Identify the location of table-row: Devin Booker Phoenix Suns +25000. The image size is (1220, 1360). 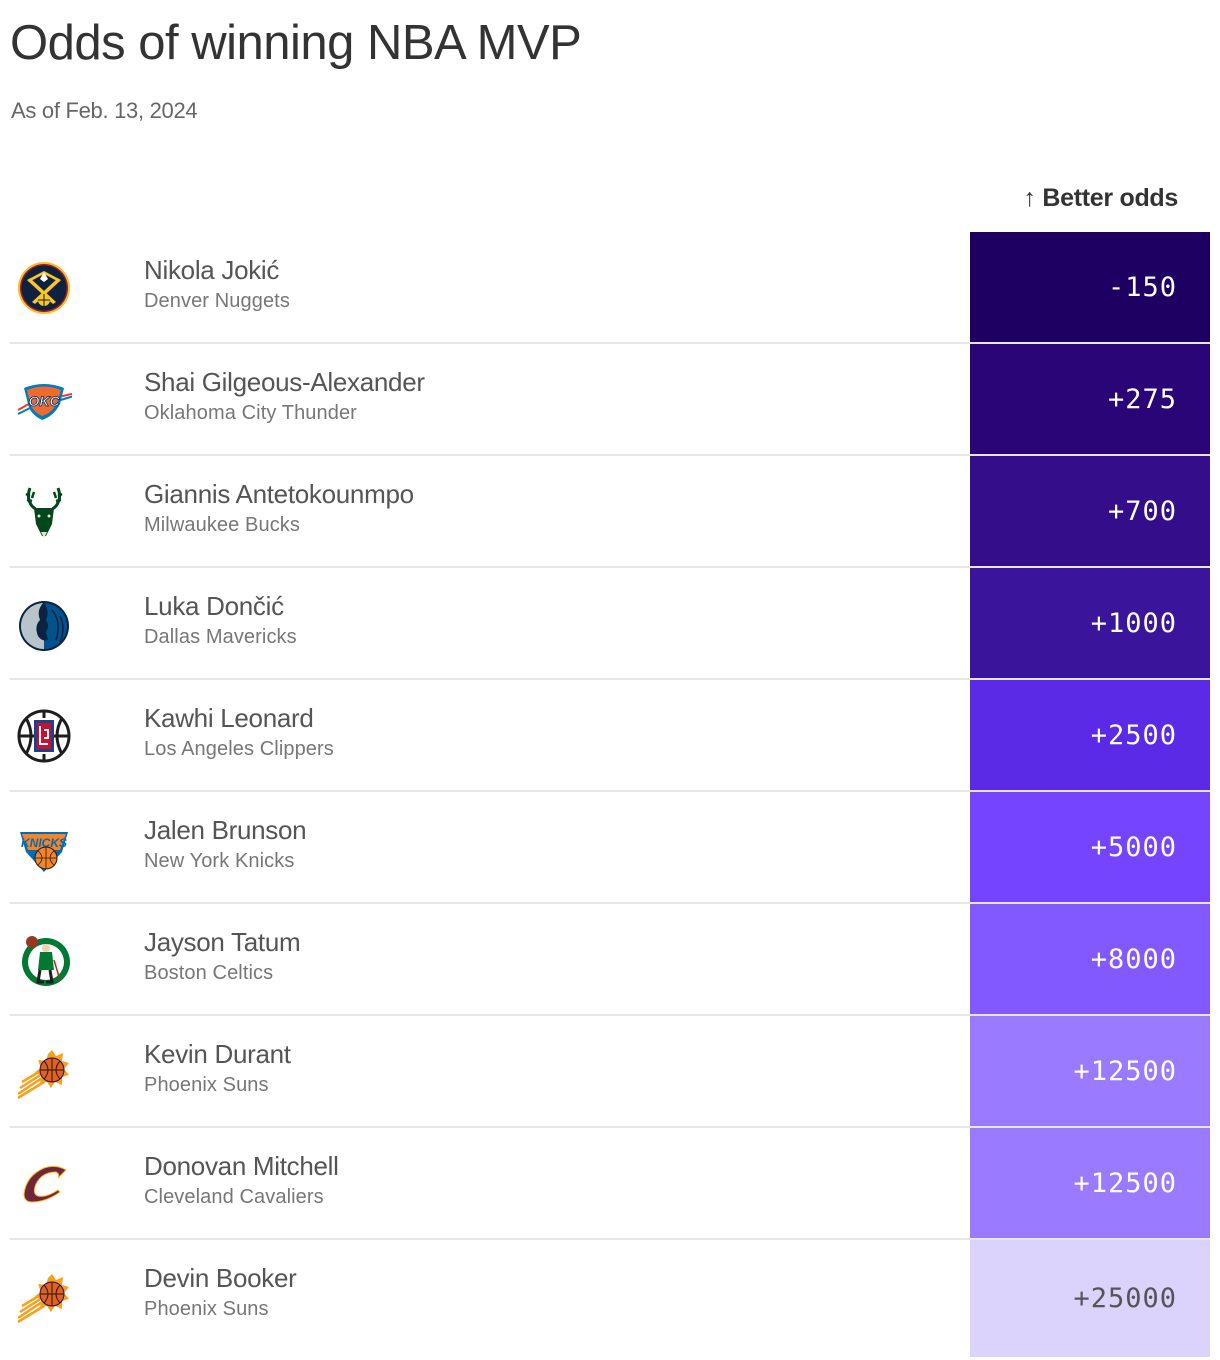
(610, 1298).